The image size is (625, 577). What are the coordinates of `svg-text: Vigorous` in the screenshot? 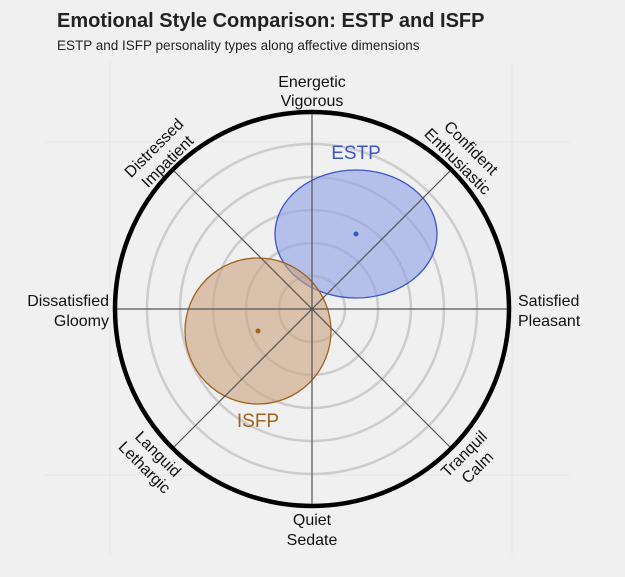 It's located at (312, 101).